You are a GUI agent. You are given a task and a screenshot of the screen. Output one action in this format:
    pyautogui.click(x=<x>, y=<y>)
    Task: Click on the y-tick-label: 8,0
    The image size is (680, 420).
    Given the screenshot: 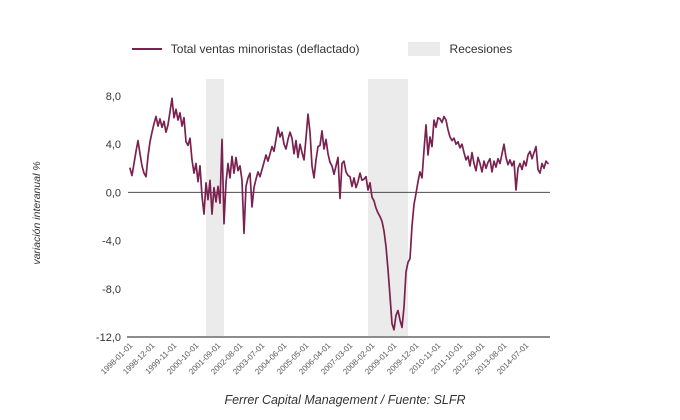 What is the action you would take?
    pyautogui.click(x=113, y=97)
    